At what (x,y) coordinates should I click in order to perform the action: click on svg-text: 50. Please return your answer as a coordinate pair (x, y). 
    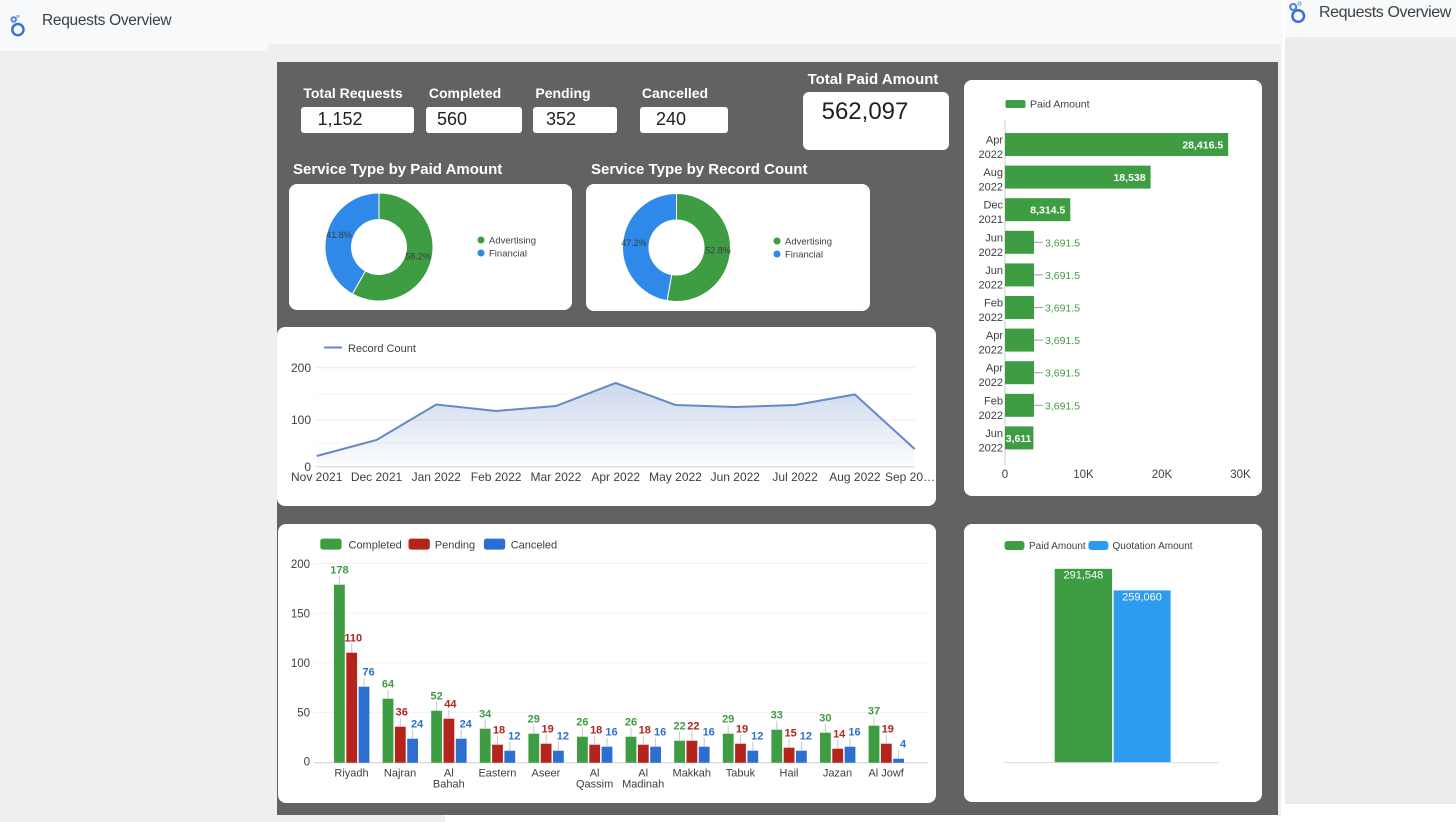
    Looking at the image, I should click on (303, 714).